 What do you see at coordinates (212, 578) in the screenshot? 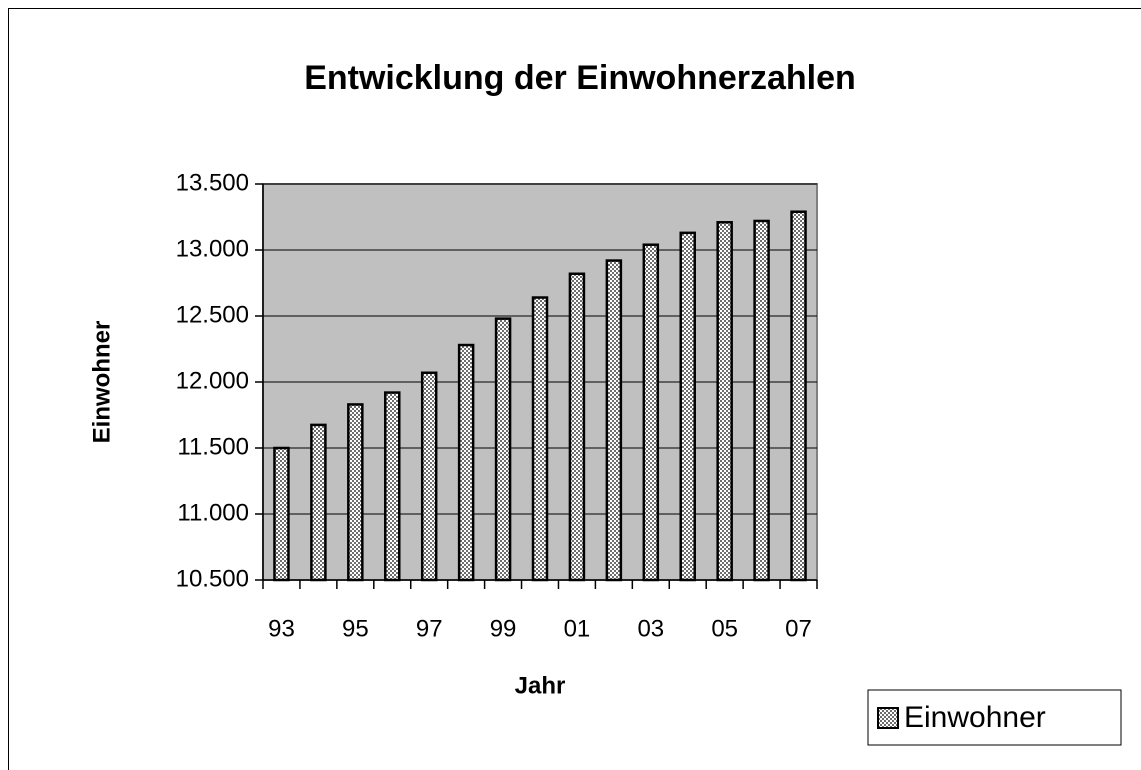
I see `y-tick-label: 10.500` at bounding box center [212, 578].